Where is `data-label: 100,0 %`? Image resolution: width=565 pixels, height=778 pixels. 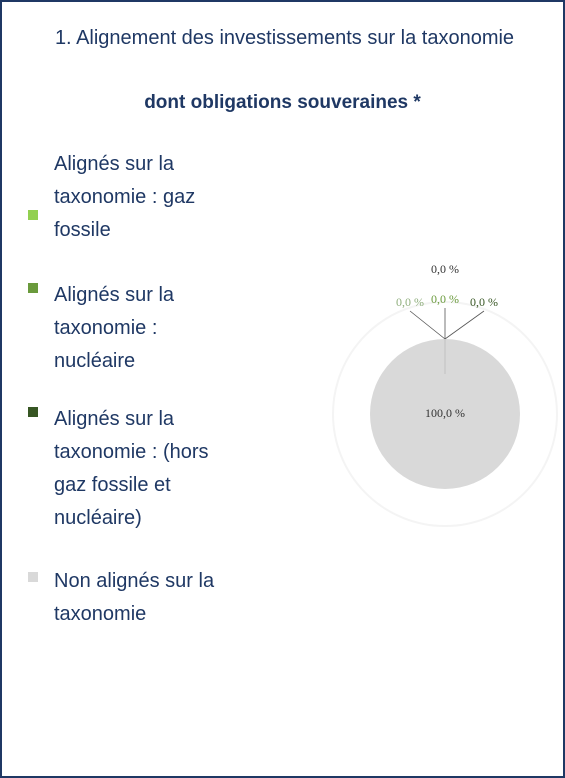 data-label: 100,0 % is located at coordinates (445, 413).